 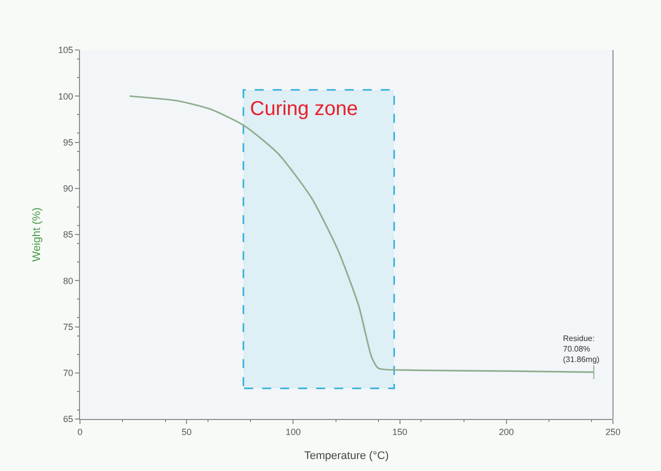 I want to click on band-label: Curing zone, so click(x=304, y=109).